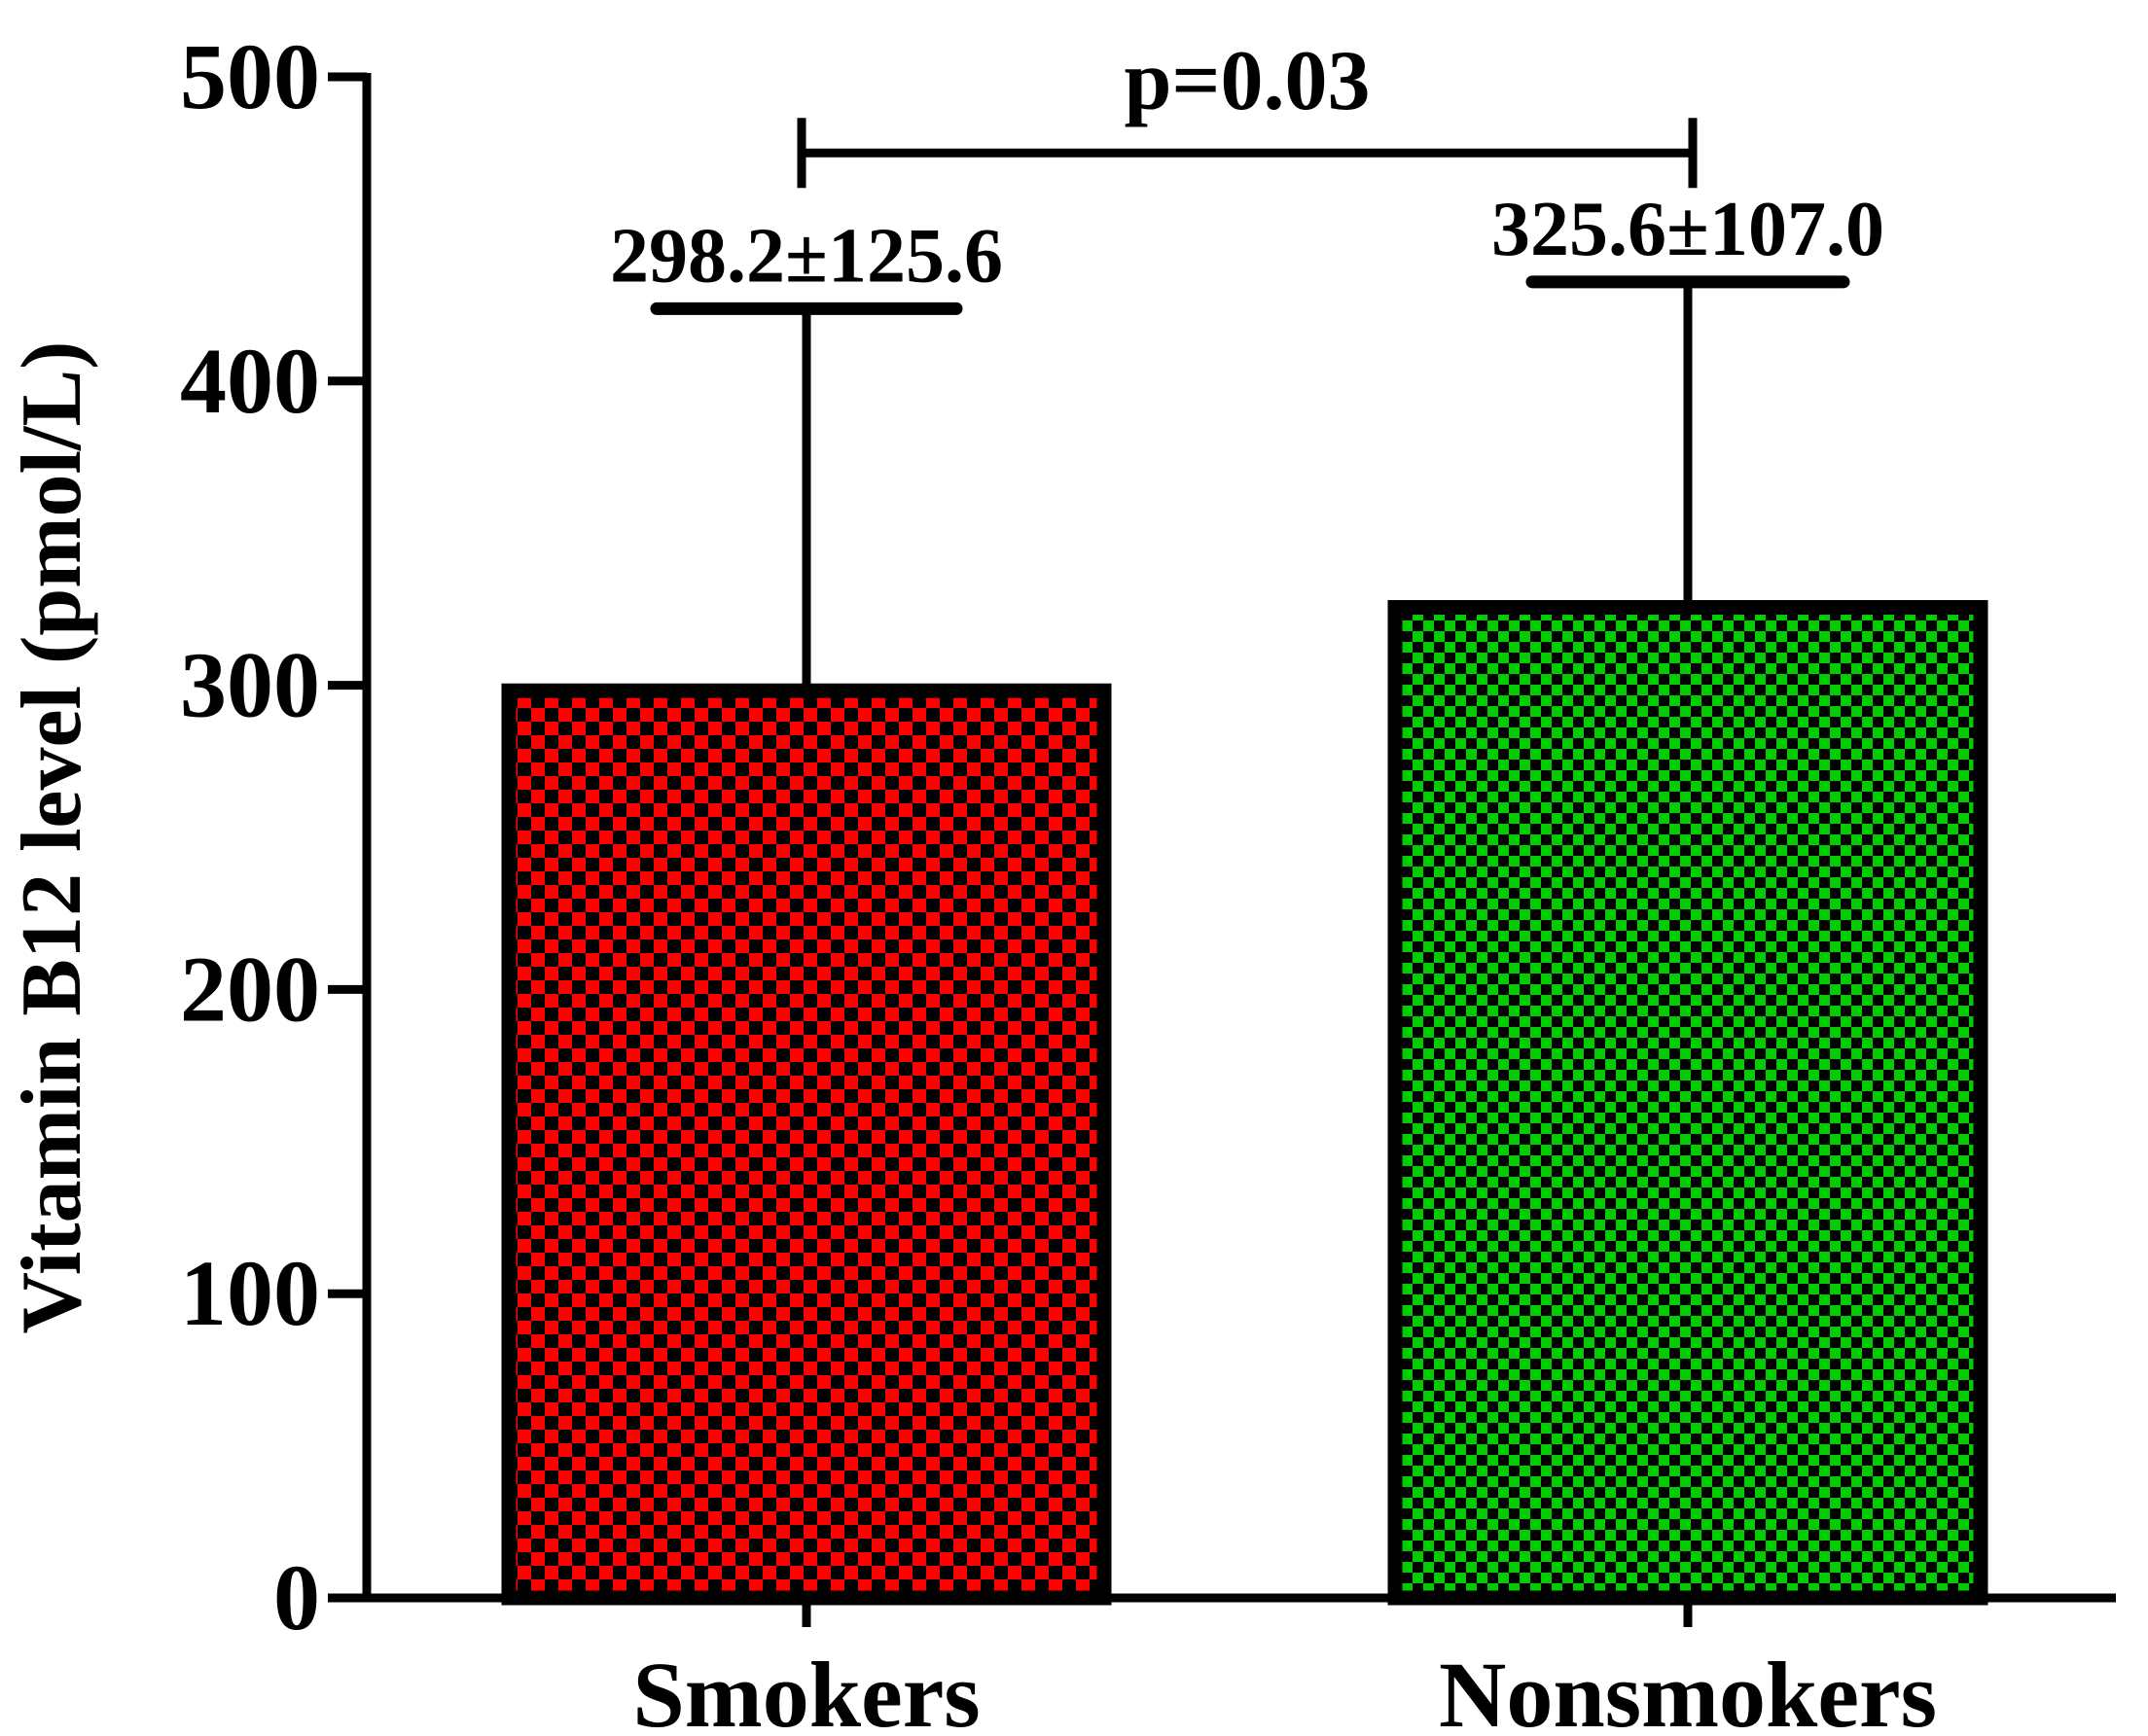 The image size is (2148, 1736). Describe the element at coordinates (806, 1690) in the screenshot. I see `category-label-smokers: Smokers` at that location.